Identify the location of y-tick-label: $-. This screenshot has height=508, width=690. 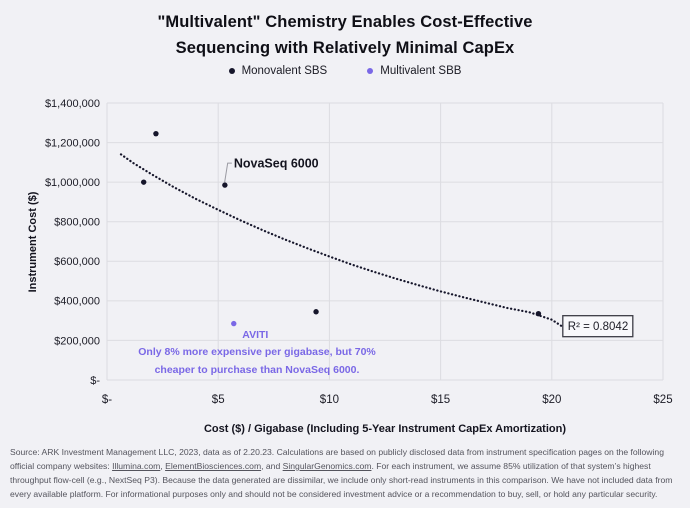
(95, 381).